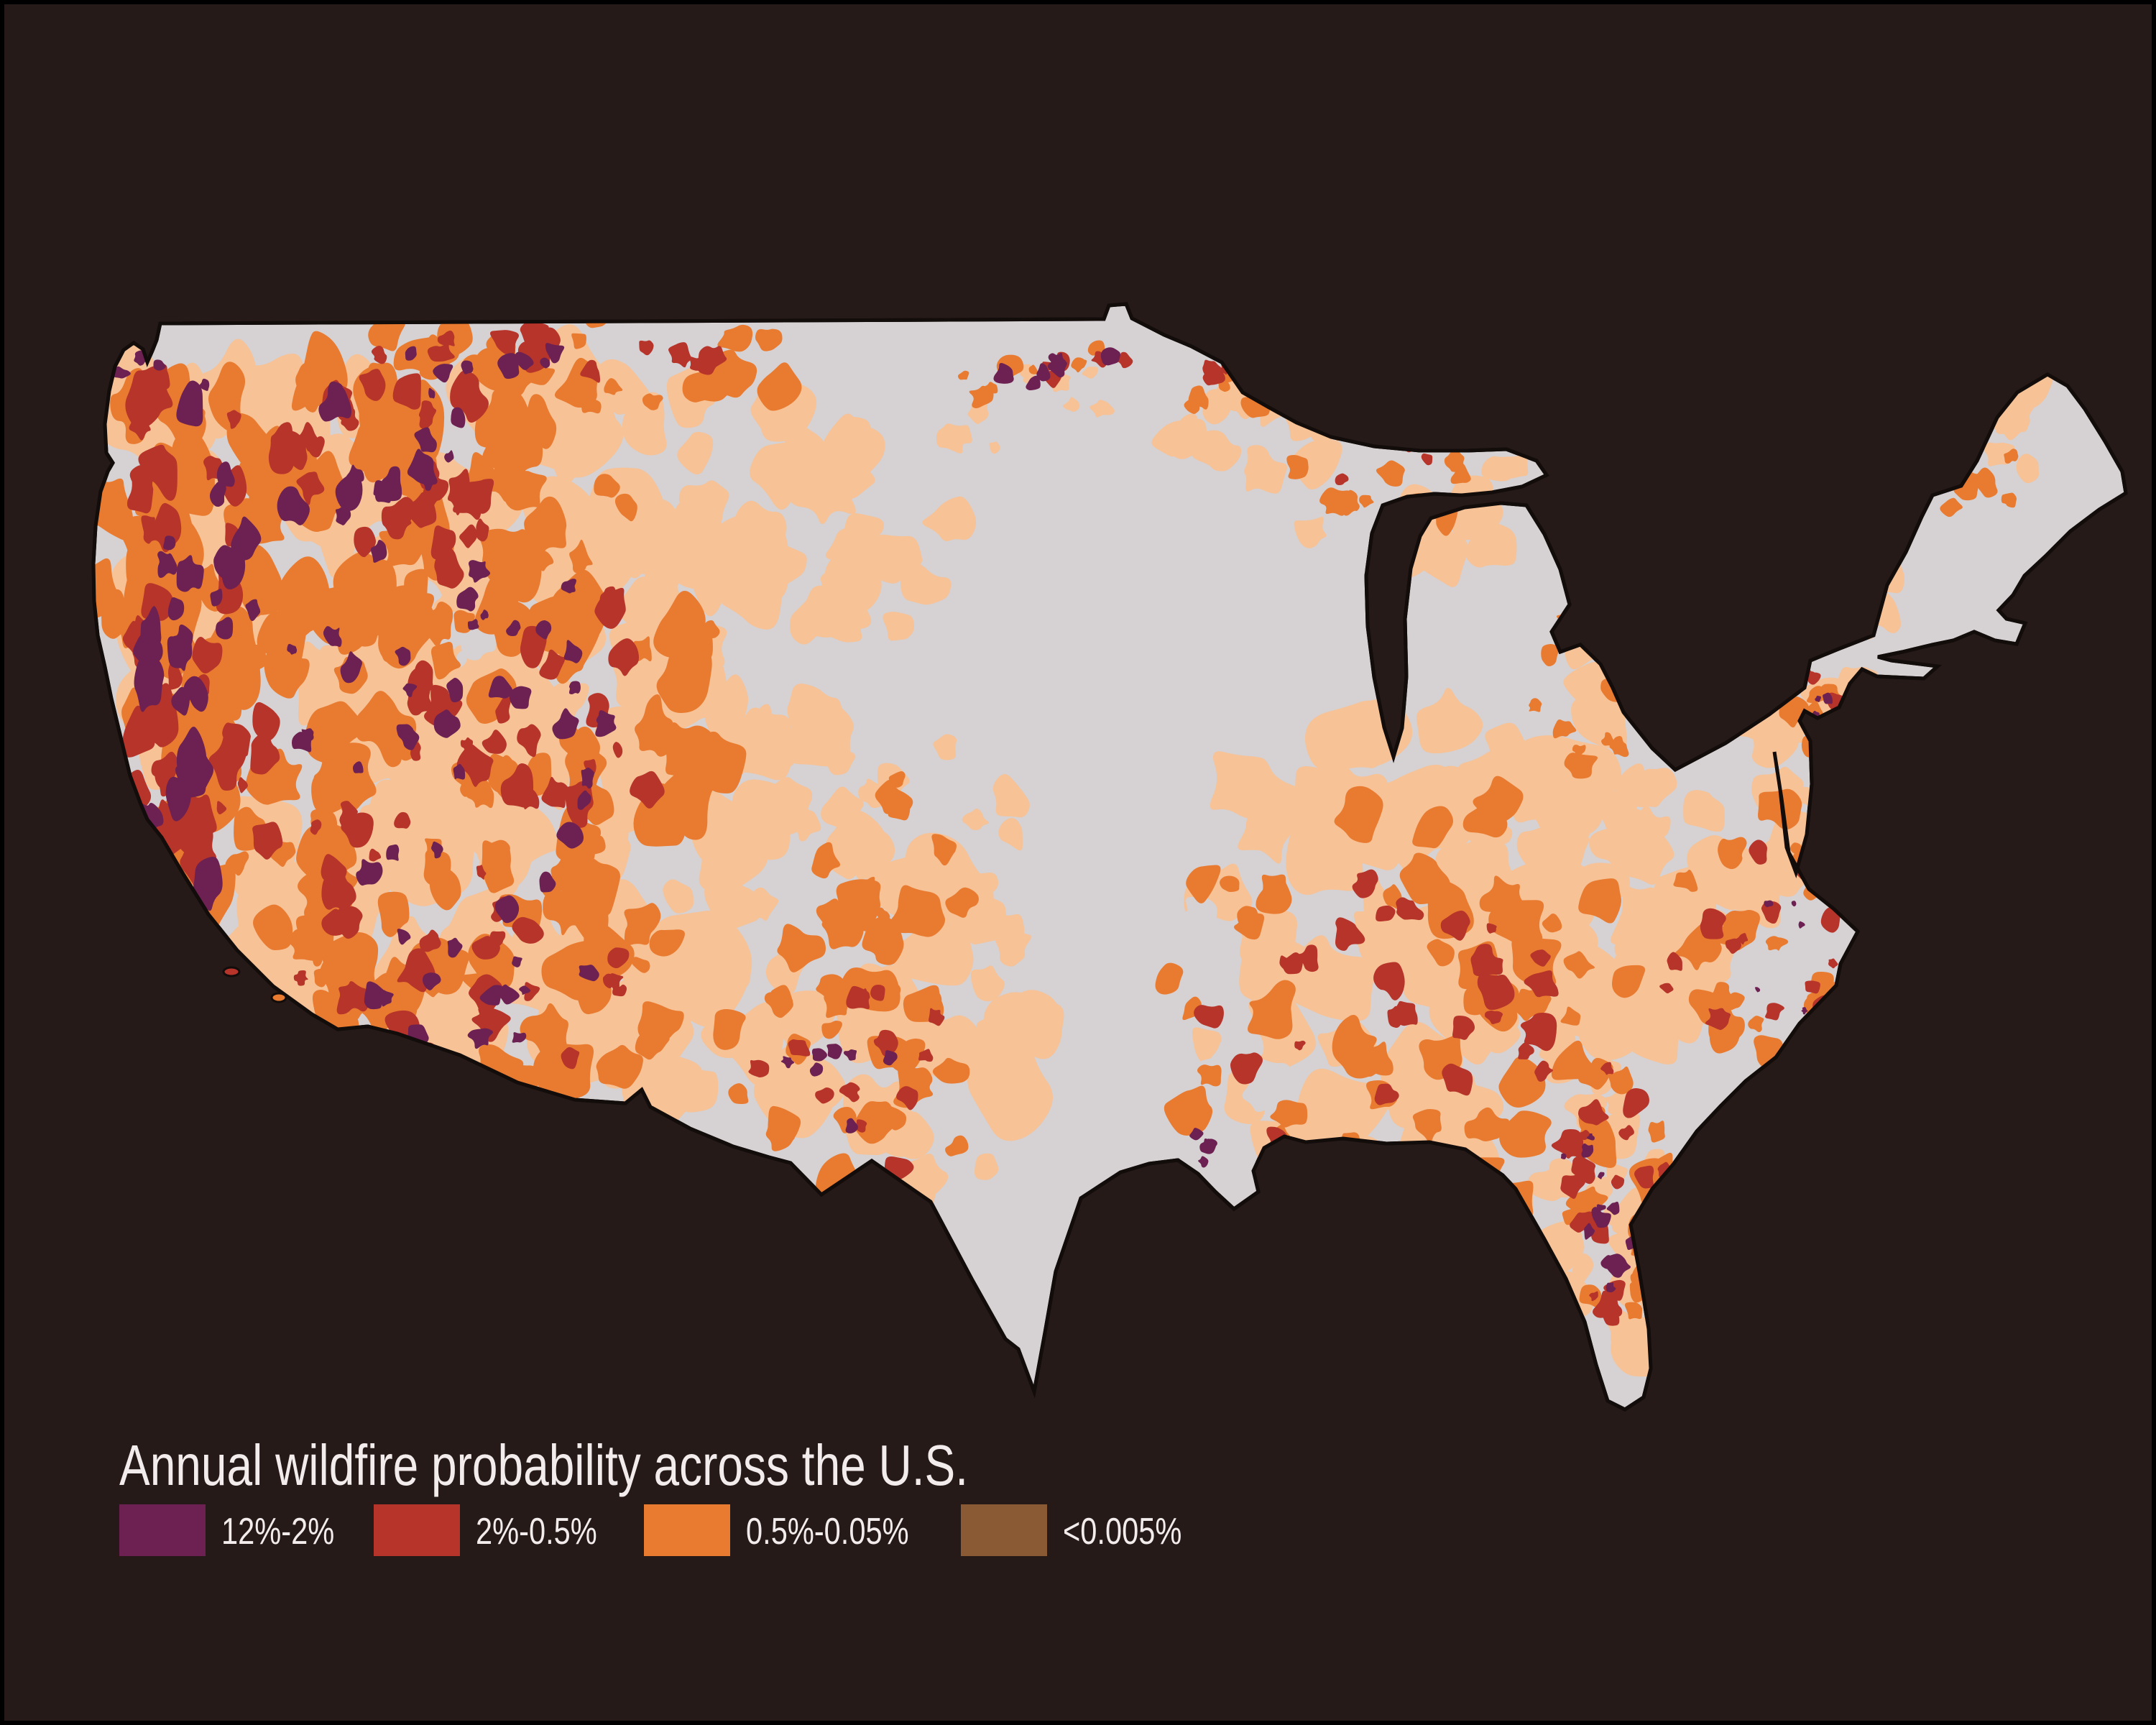  What do you see at coordinates (1078, 1530) in the screenshot?
I see `legend: 12%-2% 2%-0.5% 0.5%-0.05% <0.005%` at bounding box center [1078, 1530].